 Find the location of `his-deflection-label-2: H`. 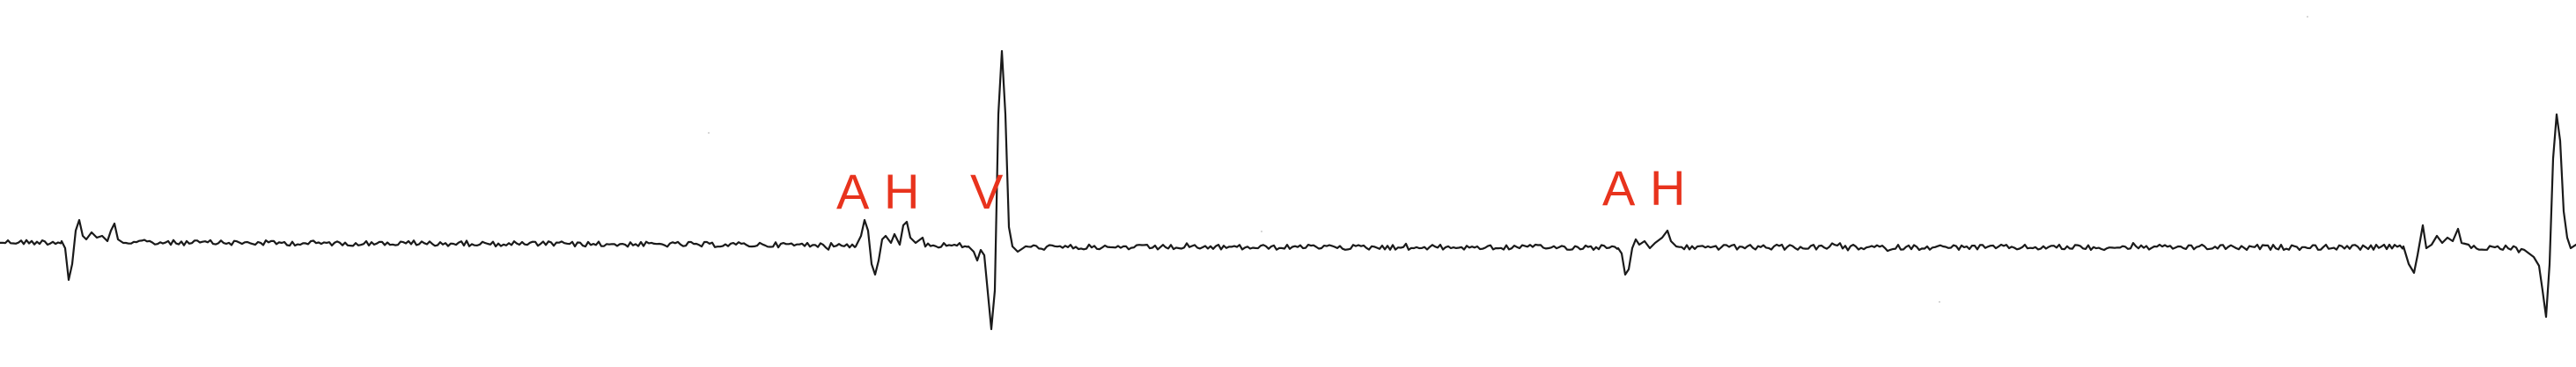

his-deflection-label-2: H is located at coordinates (1668, 188).